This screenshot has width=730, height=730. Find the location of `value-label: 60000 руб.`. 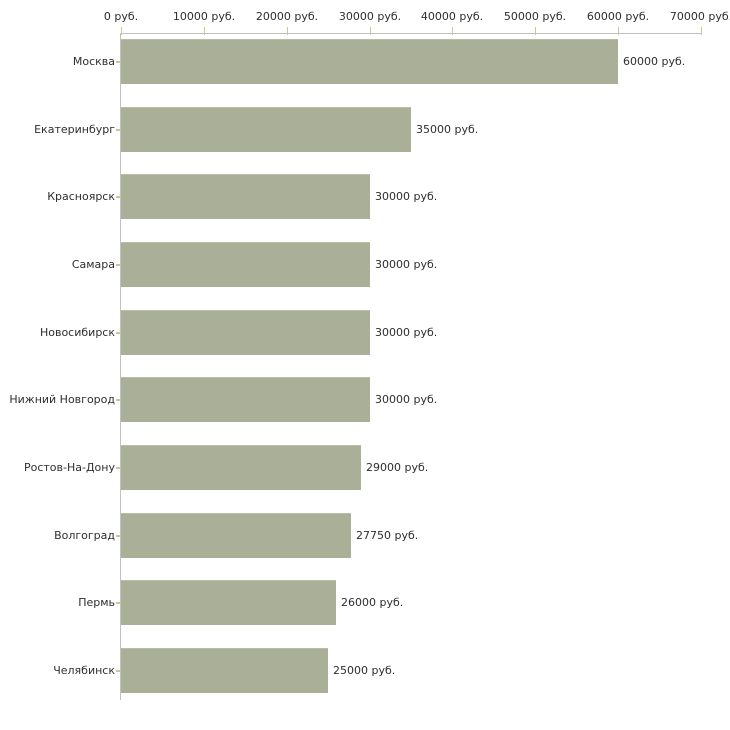

value-label: 60000 руб. is located at coordinates (654, 61).